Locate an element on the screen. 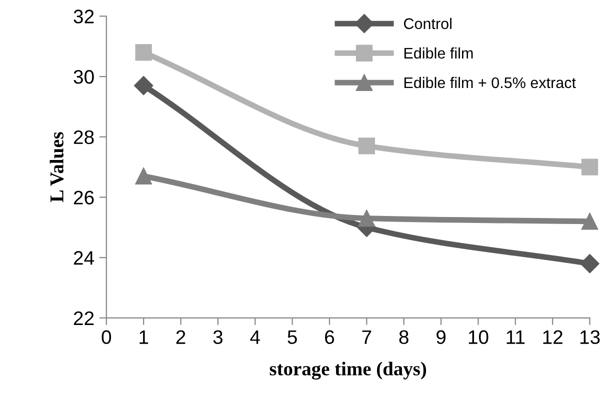 The image size is (608, 405). x-tick-label: 3 is located at coordinates (217, 337).